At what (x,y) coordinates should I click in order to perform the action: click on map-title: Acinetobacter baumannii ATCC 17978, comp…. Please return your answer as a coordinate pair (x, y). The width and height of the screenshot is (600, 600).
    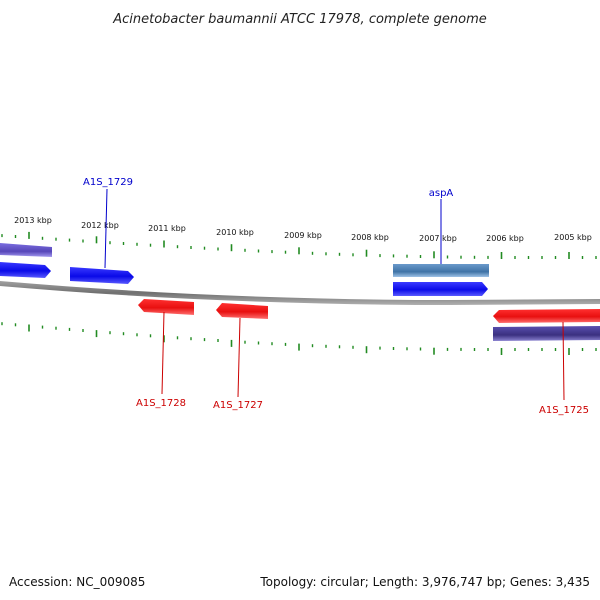
    Looking at the image, I should click on (299, 19).